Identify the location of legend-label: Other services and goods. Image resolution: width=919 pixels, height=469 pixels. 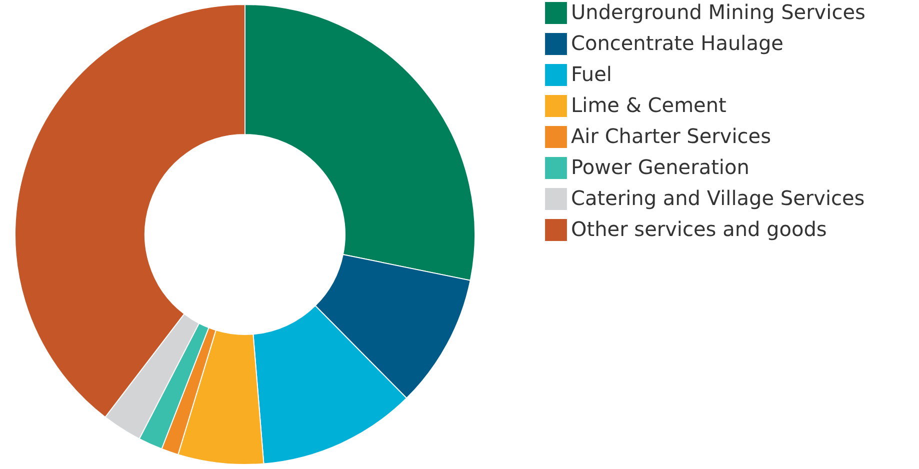
(699, 229).